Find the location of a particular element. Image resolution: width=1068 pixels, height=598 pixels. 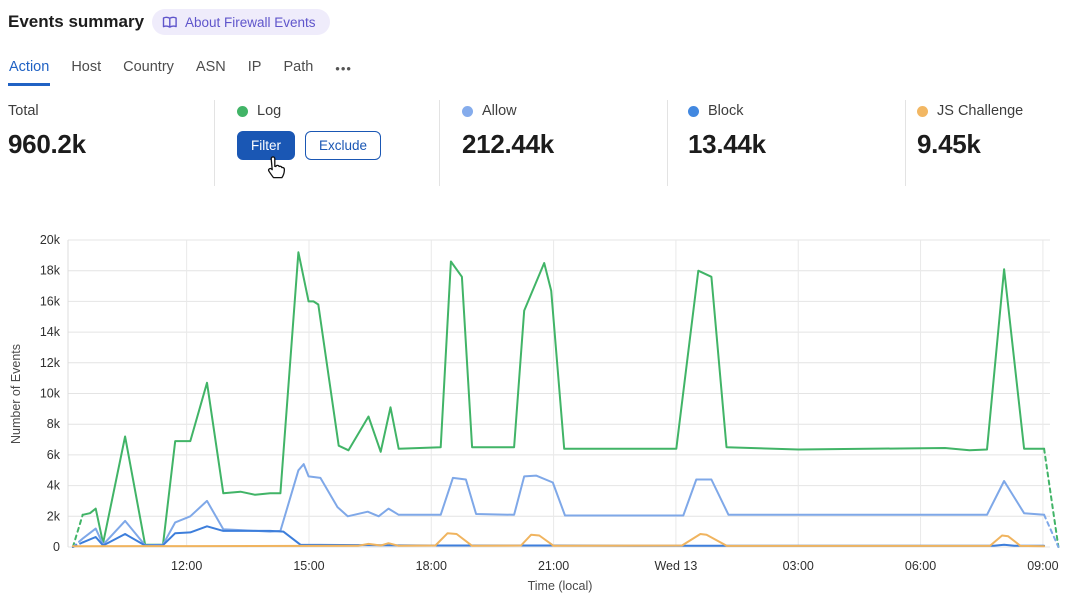

y-tick-label: 2k is located at coordinates (54, 516).